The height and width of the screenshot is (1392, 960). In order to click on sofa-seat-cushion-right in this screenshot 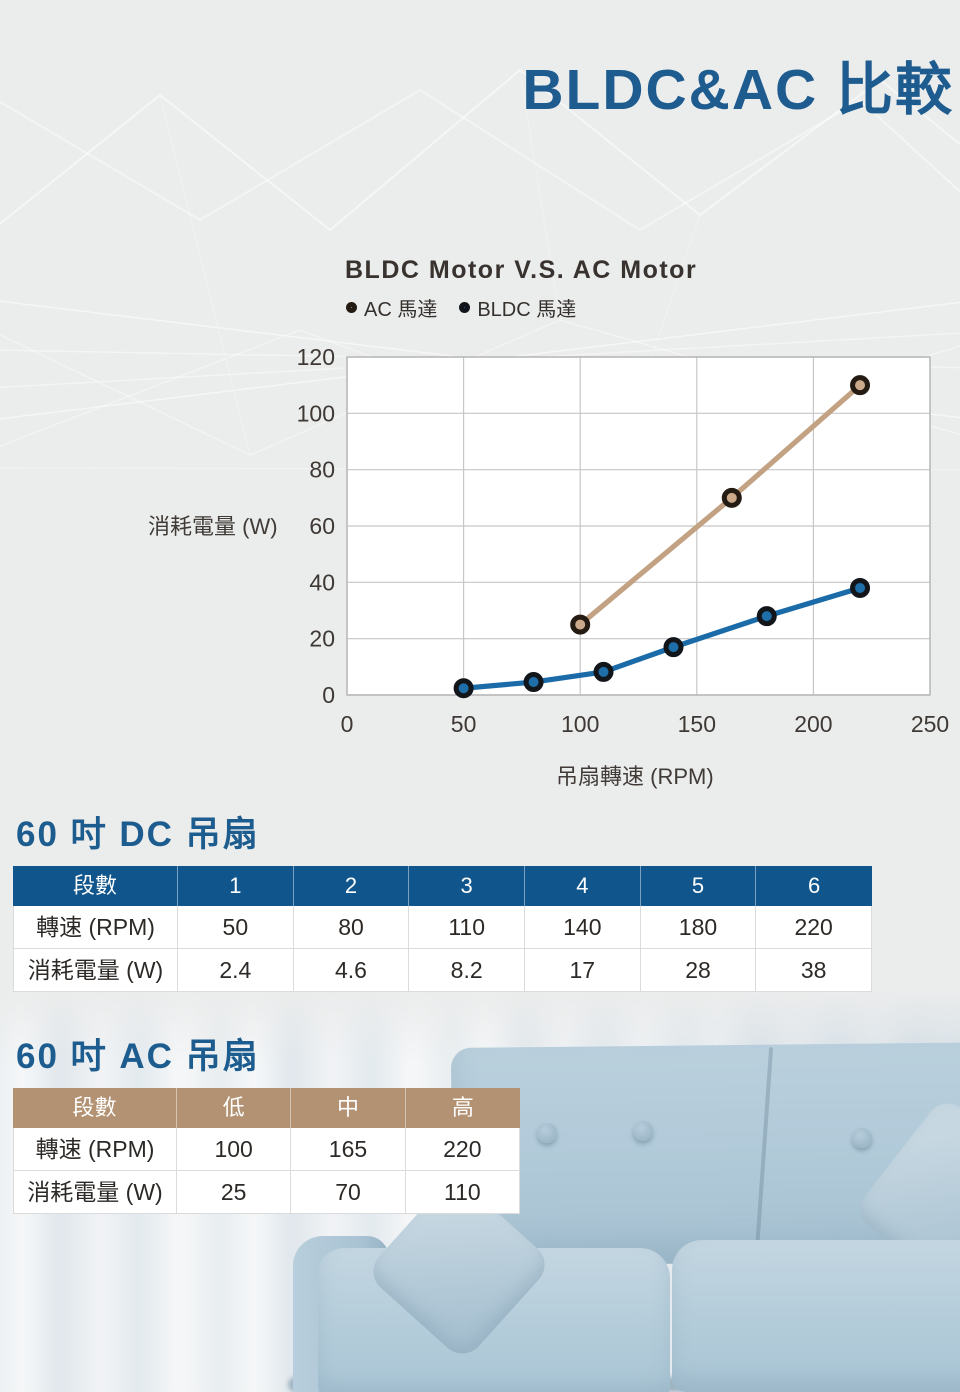, I will do `click(816, 1316)`.